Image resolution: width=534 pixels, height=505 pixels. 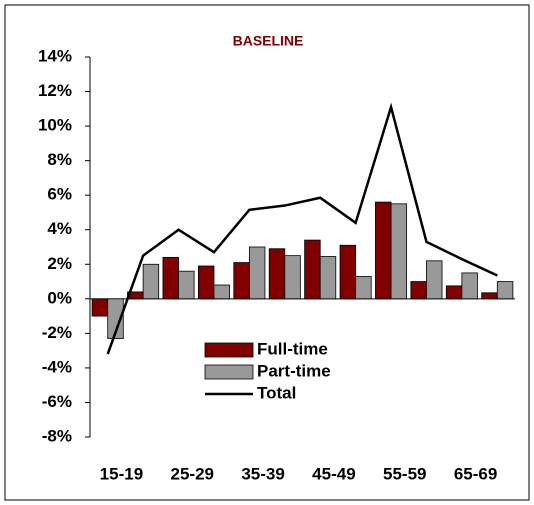 I want to click on y-tick-label: 6%, so click(x=59, y=194).